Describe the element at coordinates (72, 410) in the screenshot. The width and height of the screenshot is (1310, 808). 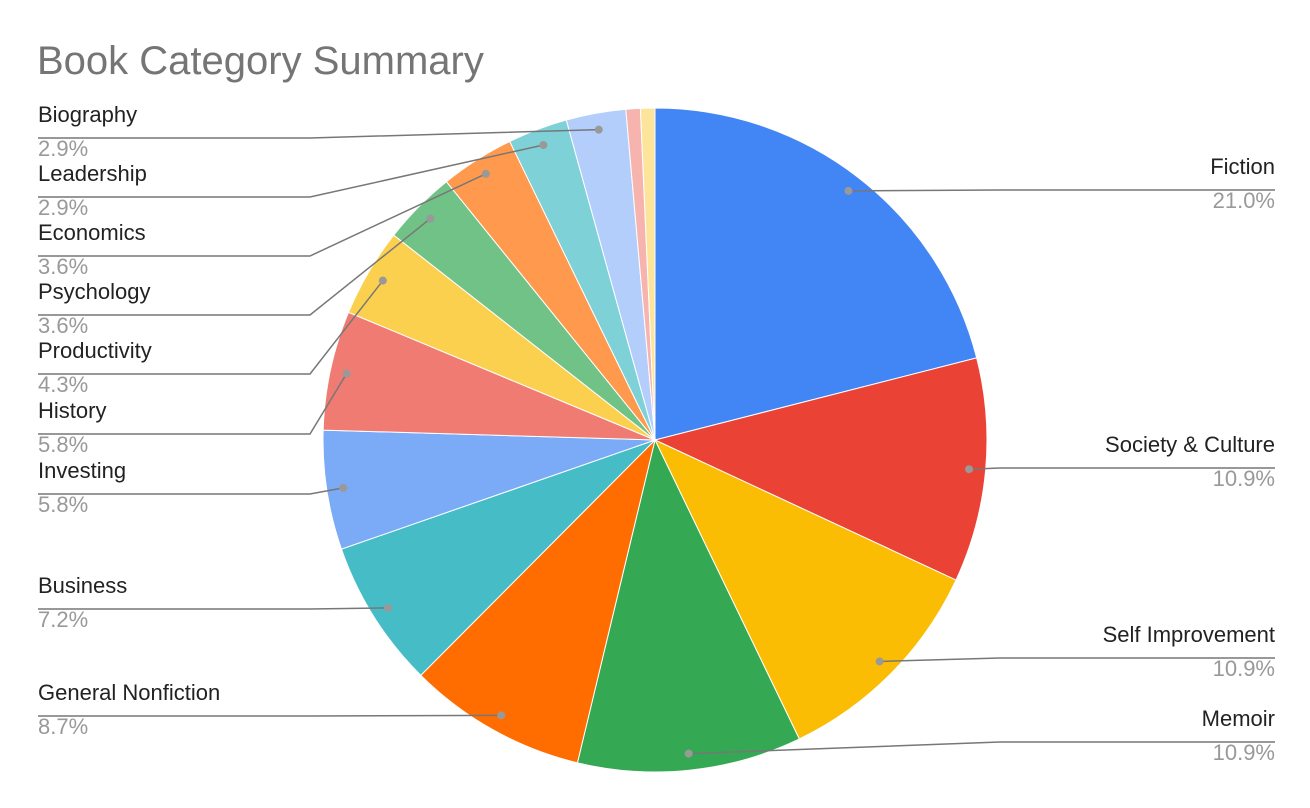
I see `slice-label: History` at that location.